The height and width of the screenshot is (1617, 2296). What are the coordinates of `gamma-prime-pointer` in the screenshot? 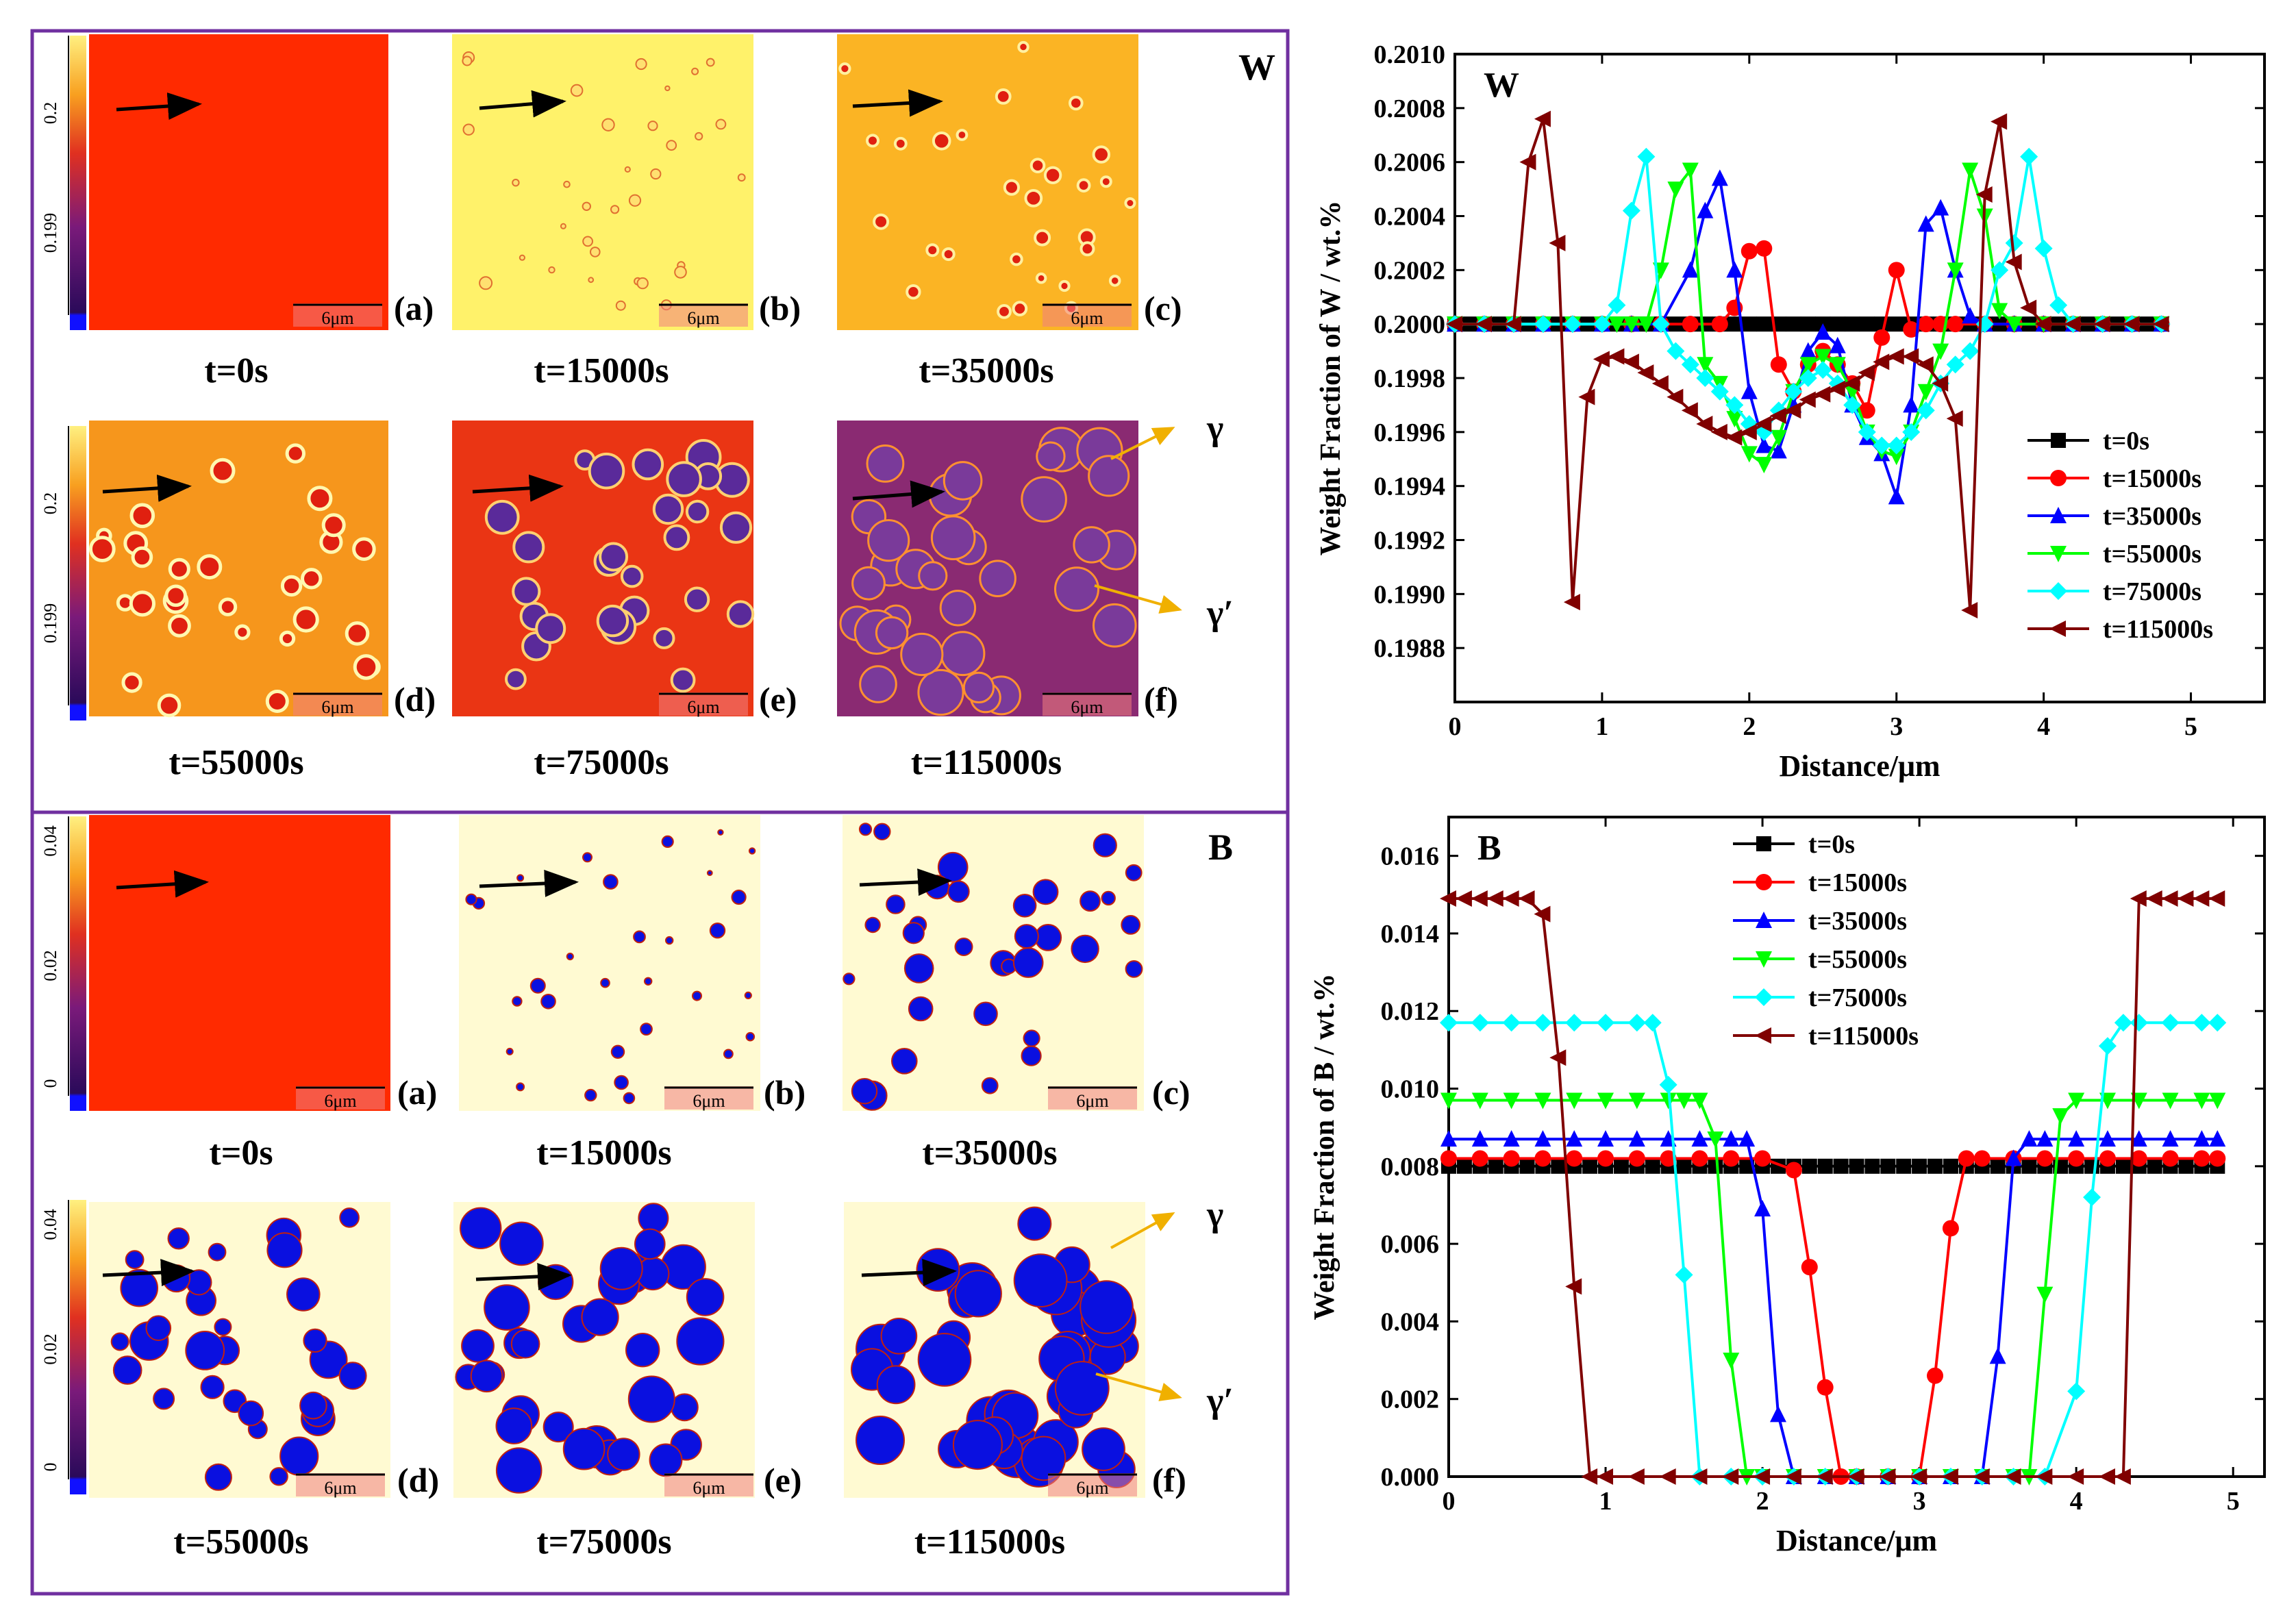 It's located at (1138, 599).